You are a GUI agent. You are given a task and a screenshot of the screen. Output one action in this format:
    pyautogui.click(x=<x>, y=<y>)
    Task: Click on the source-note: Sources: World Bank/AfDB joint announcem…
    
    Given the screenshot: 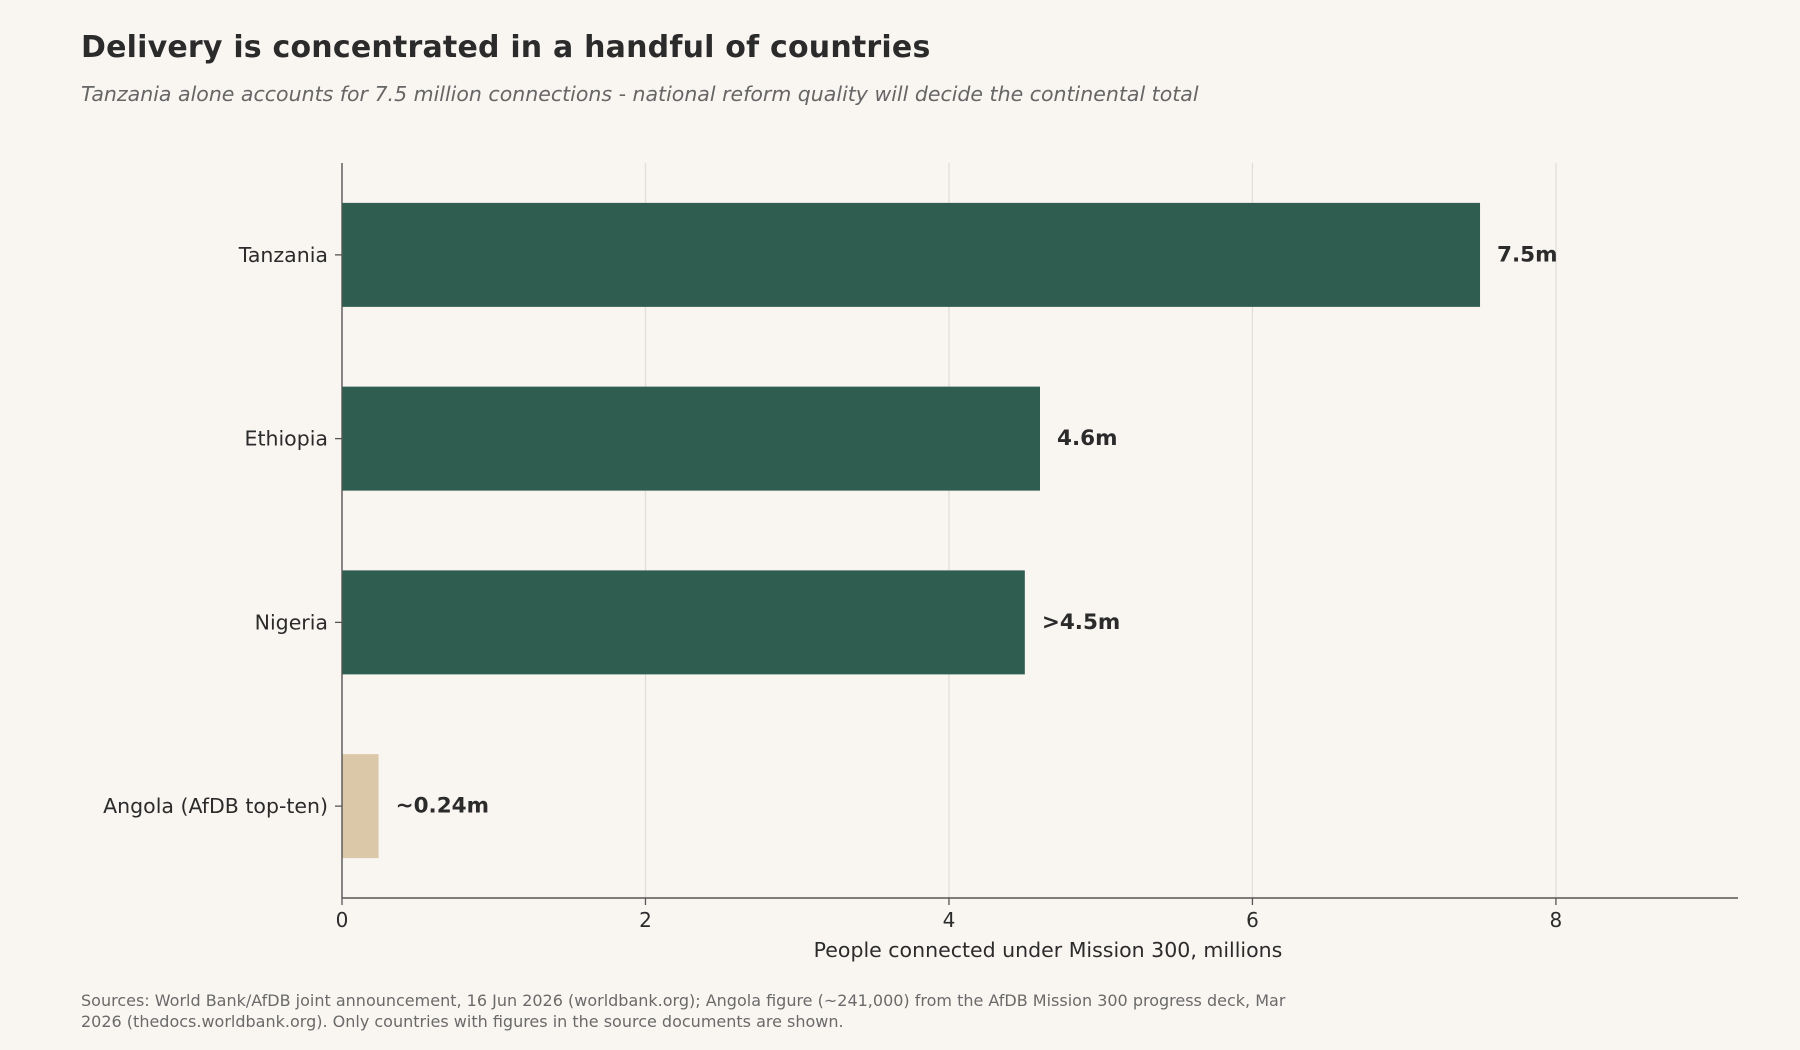 What is the action you would take?
    pyautogui.click(x=683, y=1011)
    